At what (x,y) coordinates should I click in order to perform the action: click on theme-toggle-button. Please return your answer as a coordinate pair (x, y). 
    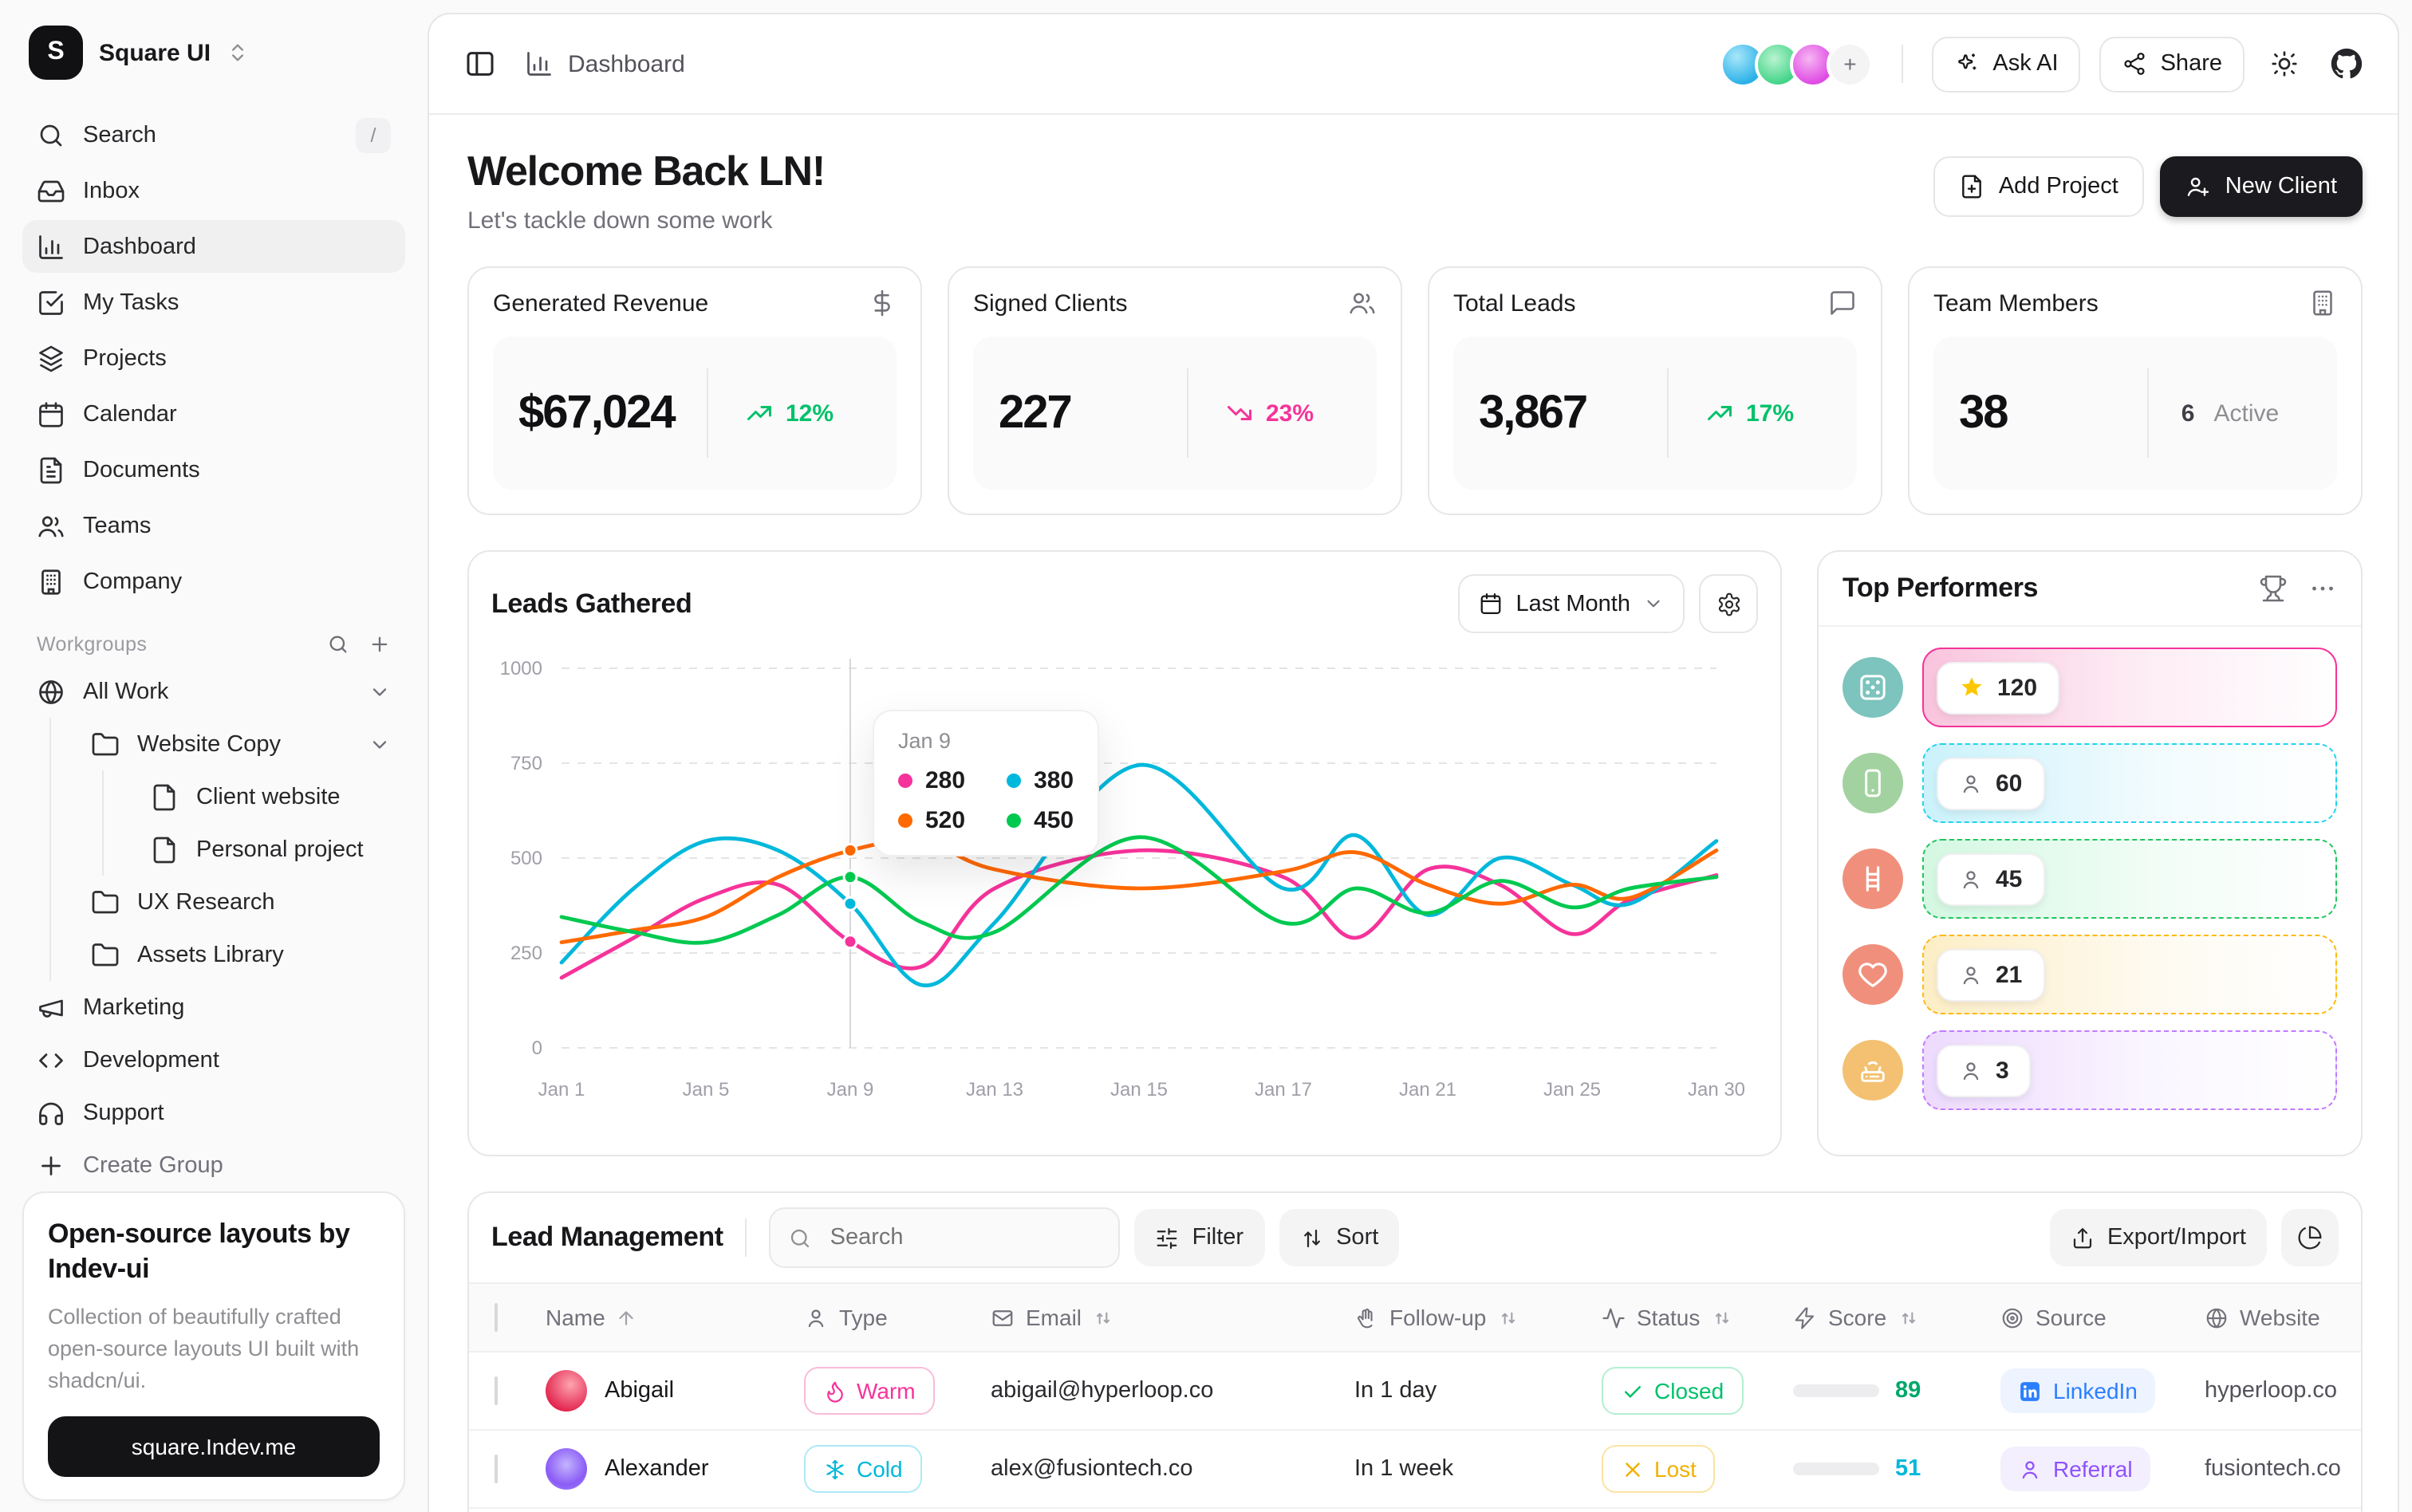
    Looking at the image, I should click on (2284, 64).